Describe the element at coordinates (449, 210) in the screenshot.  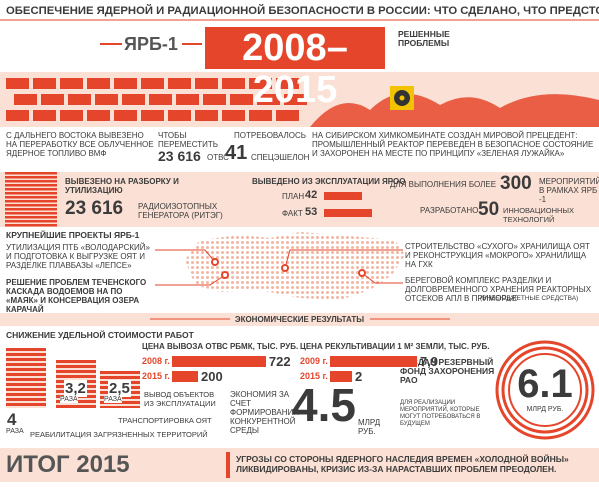
I see `label: РАЗРАБОТАНО` at that location.